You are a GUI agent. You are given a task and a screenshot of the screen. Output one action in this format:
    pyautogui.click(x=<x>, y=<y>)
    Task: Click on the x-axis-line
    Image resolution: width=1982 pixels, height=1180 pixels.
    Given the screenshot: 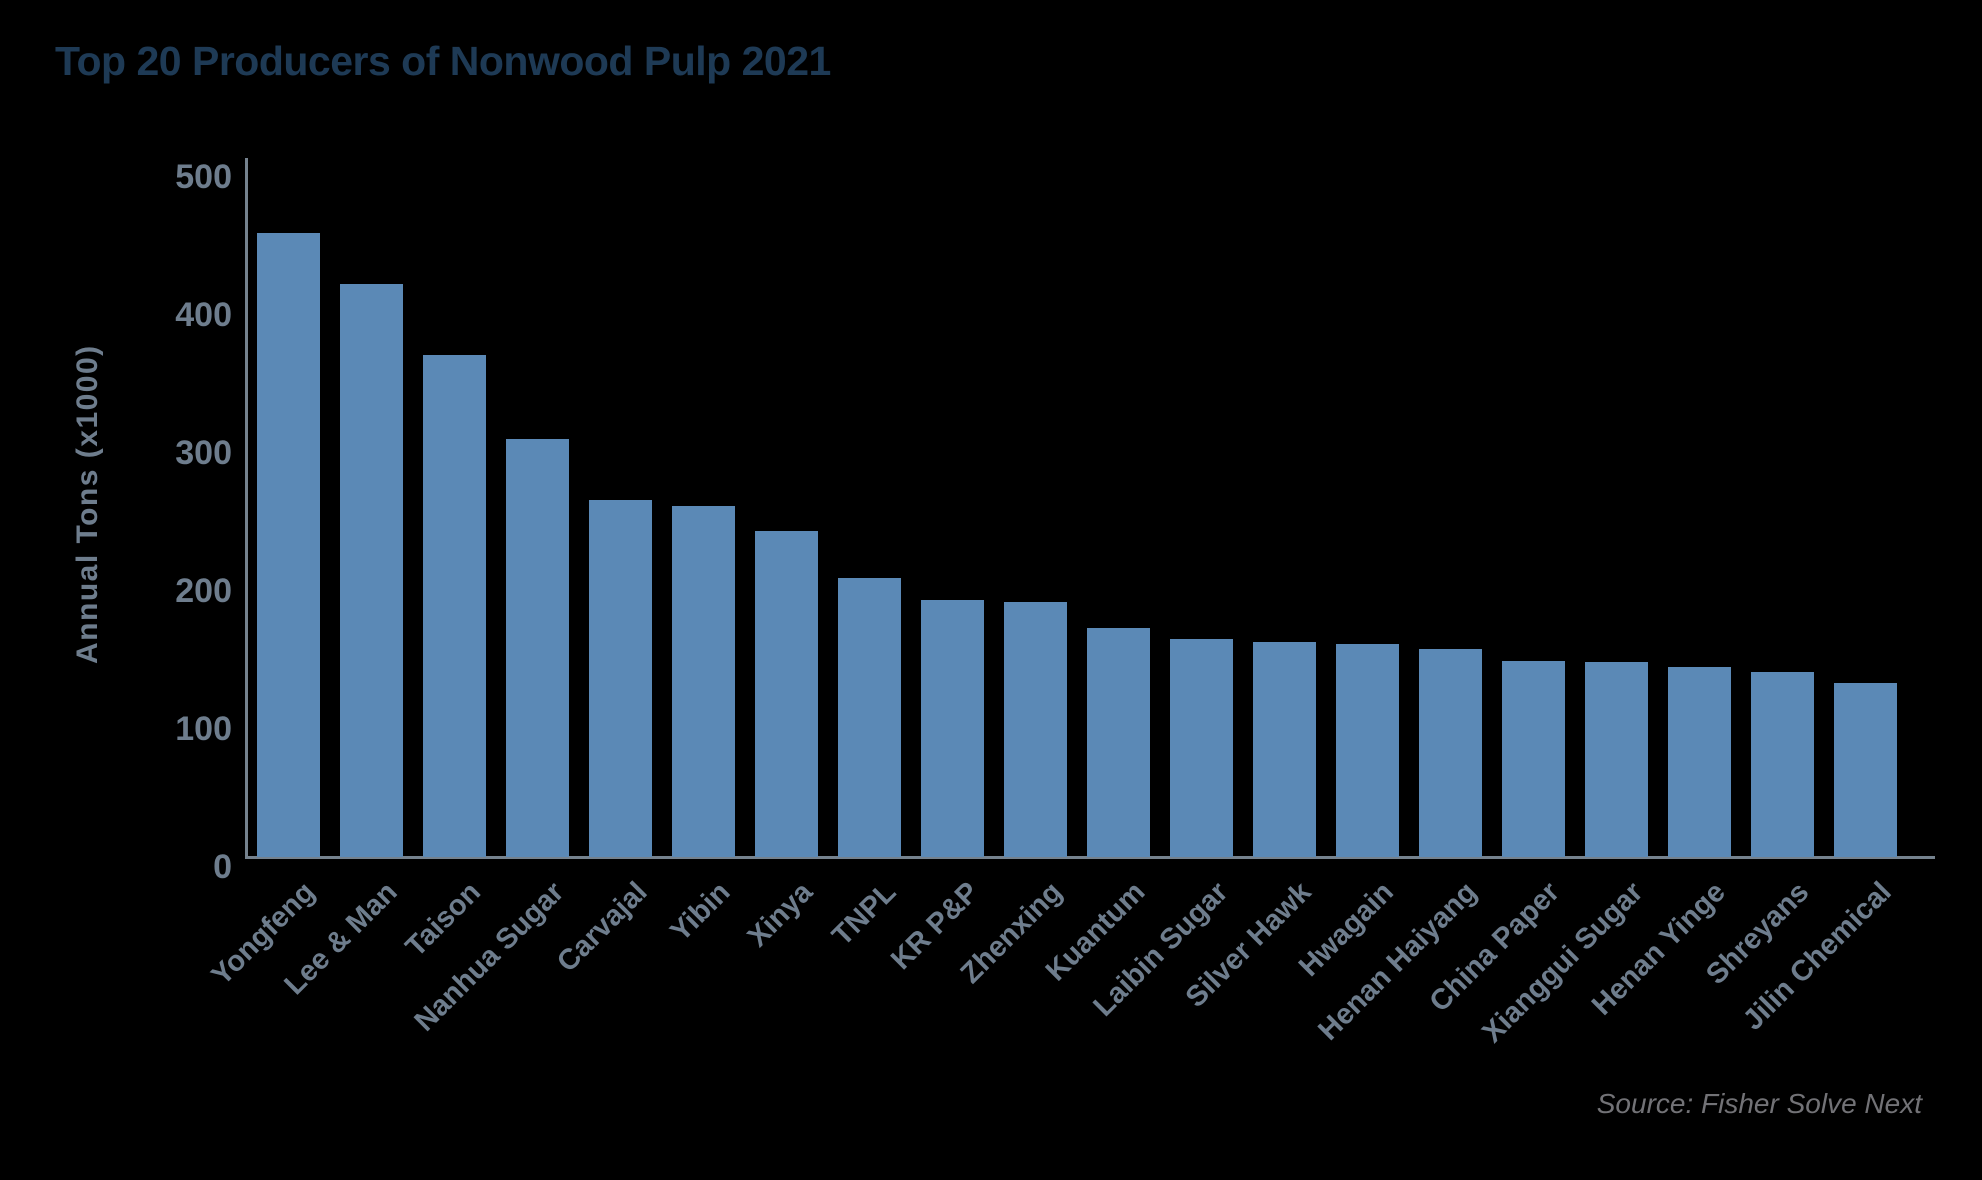 What is the action you would take?
    pyautogui.click(x=1090, y=857)
    